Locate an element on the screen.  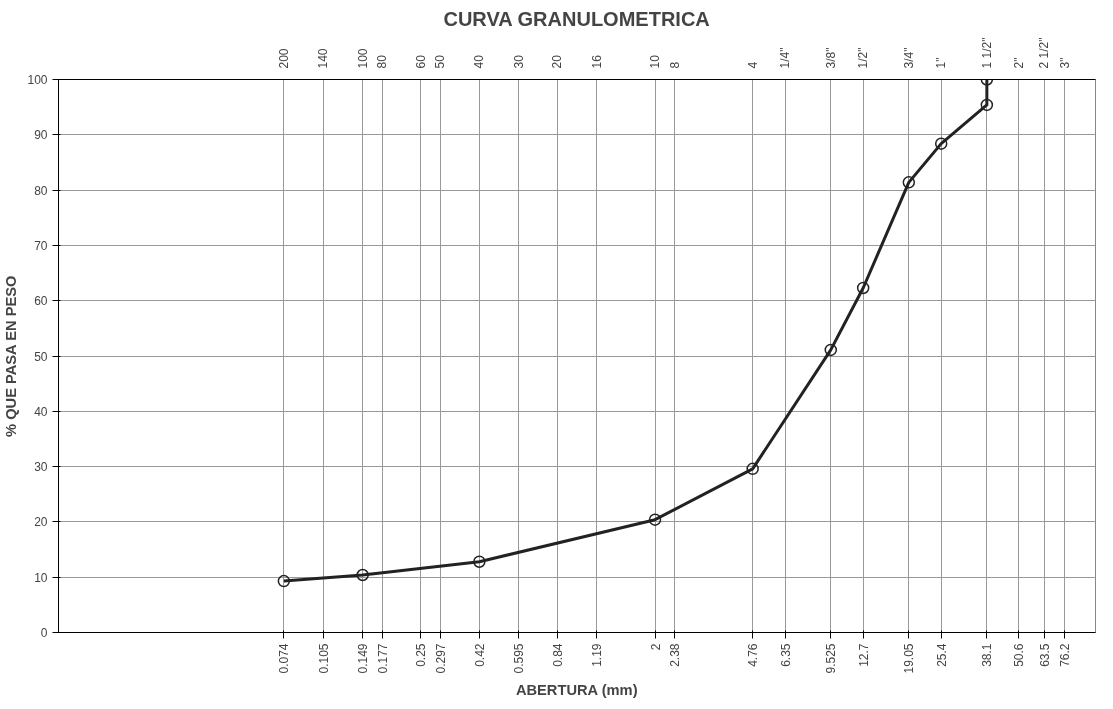
text: 1 1/2" is located at coordinates (986, 53).